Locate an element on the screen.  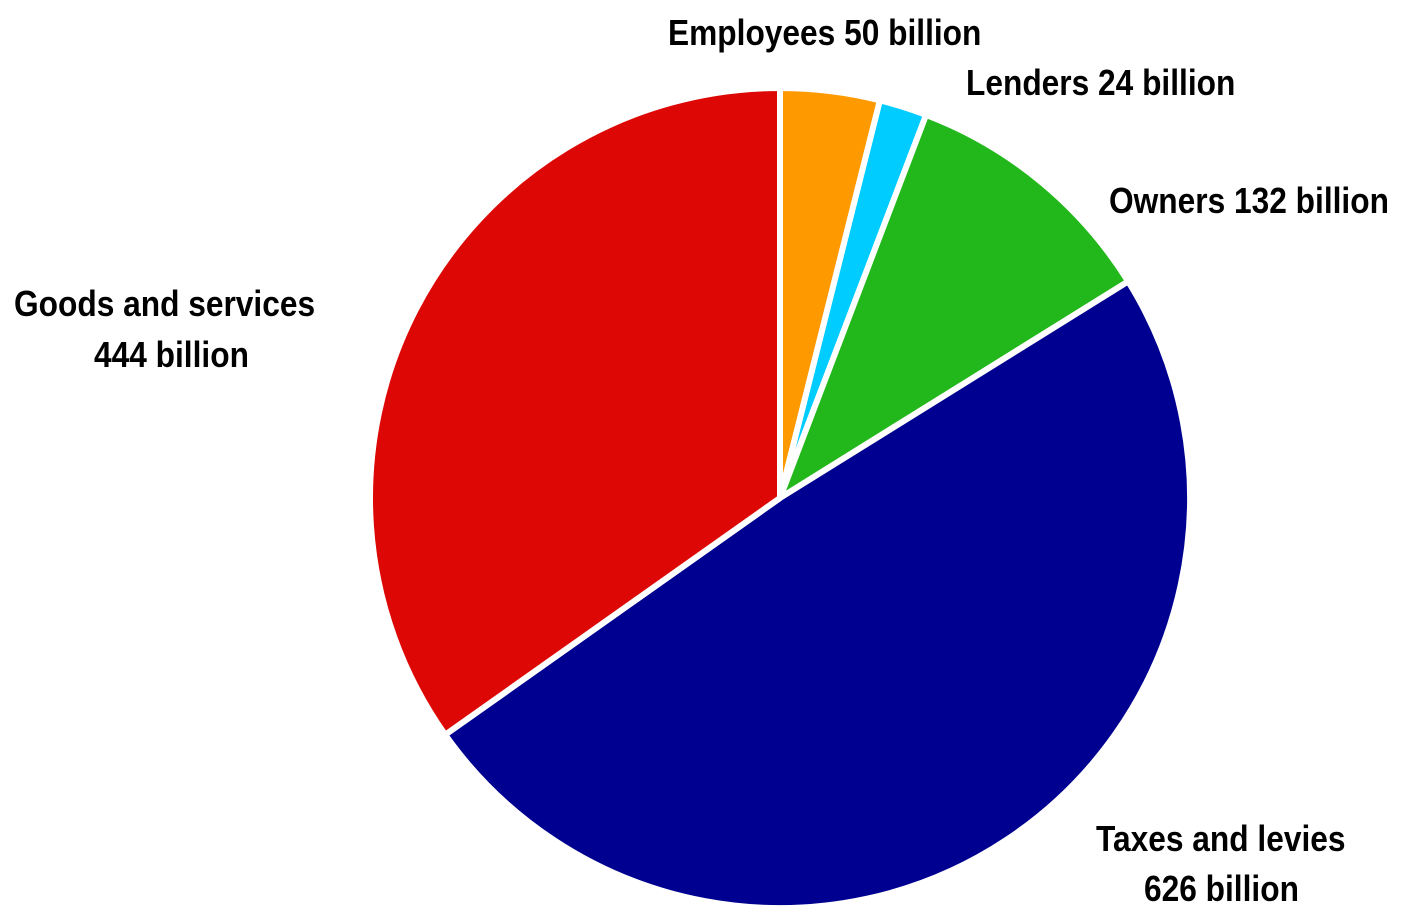
slice-label-lenders: Lenders 24 billion is located at coordinates (1101, 82).